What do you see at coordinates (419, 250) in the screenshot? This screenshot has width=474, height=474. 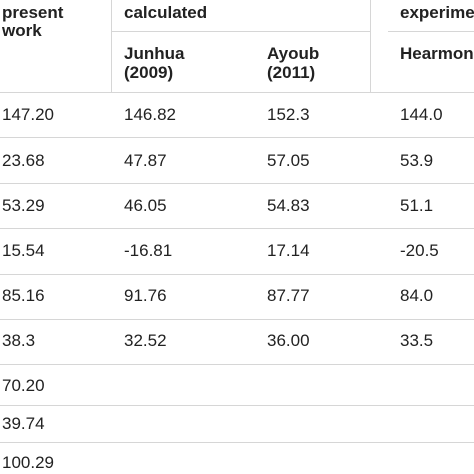 I see `cell-hearmon: -20.5` at bounding box center [419, 250].